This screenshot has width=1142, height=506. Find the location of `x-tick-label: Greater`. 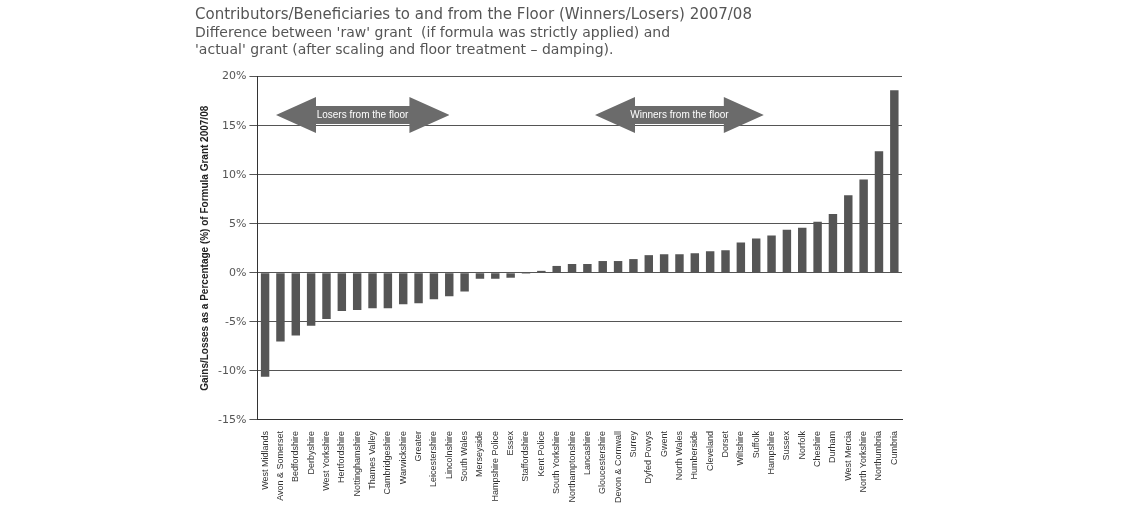

x-tick-label: Greater is located at coordinates (418, 446).